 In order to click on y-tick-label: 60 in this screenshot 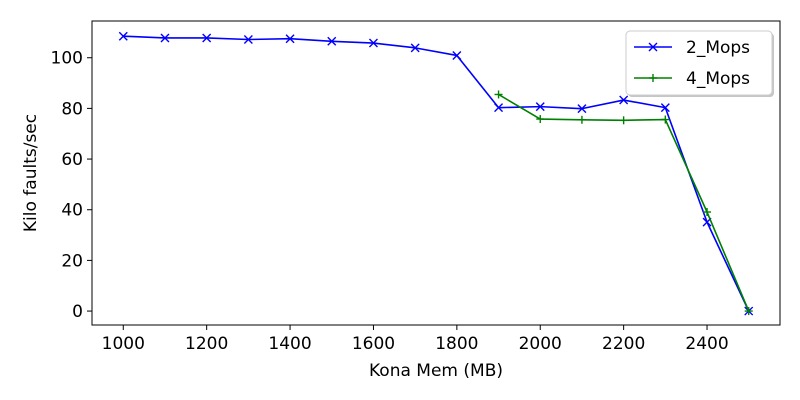, I will do `click(72, 160)`.